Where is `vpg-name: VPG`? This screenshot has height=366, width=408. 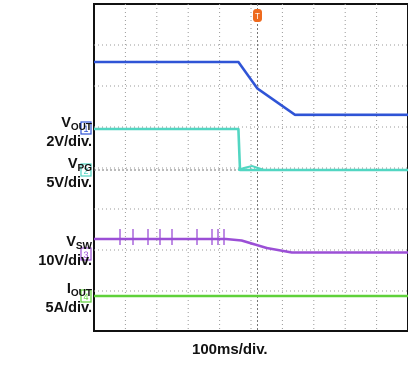
vpg-name: VPG is located at coordinates (79, 165).